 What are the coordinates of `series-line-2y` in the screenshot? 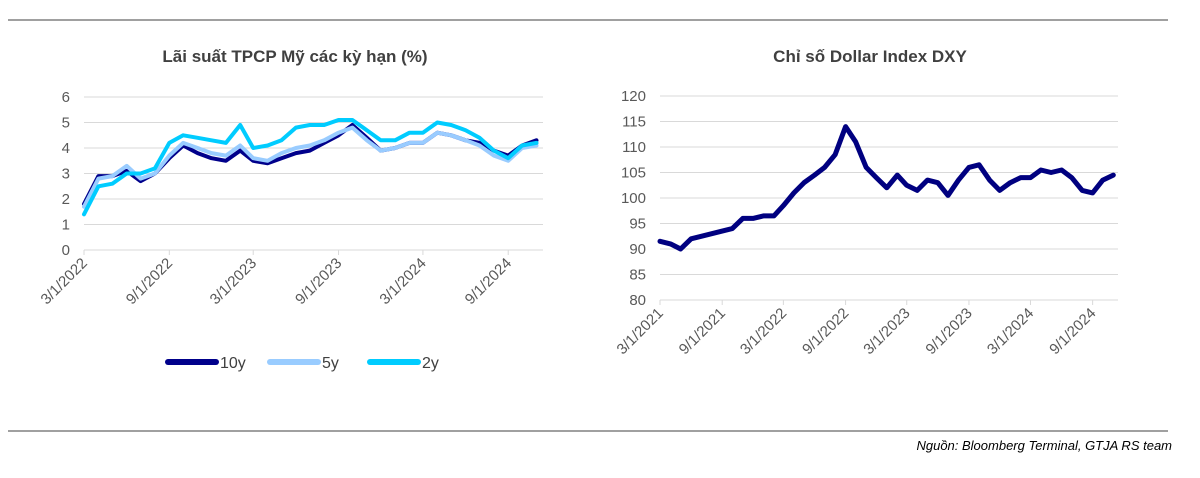 It's located at (310, 167).